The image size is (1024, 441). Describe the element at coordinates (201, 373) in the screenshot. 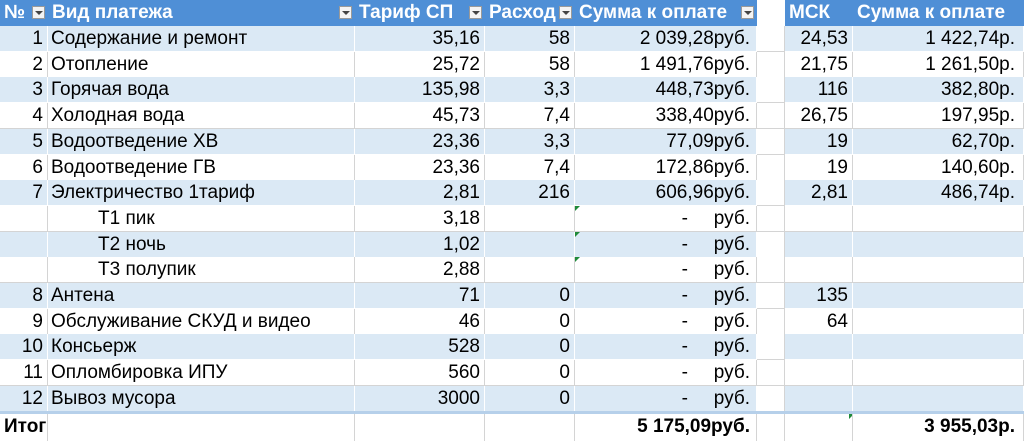

I see `payment-name-cell: Опломбировка ИПУ` at that location.